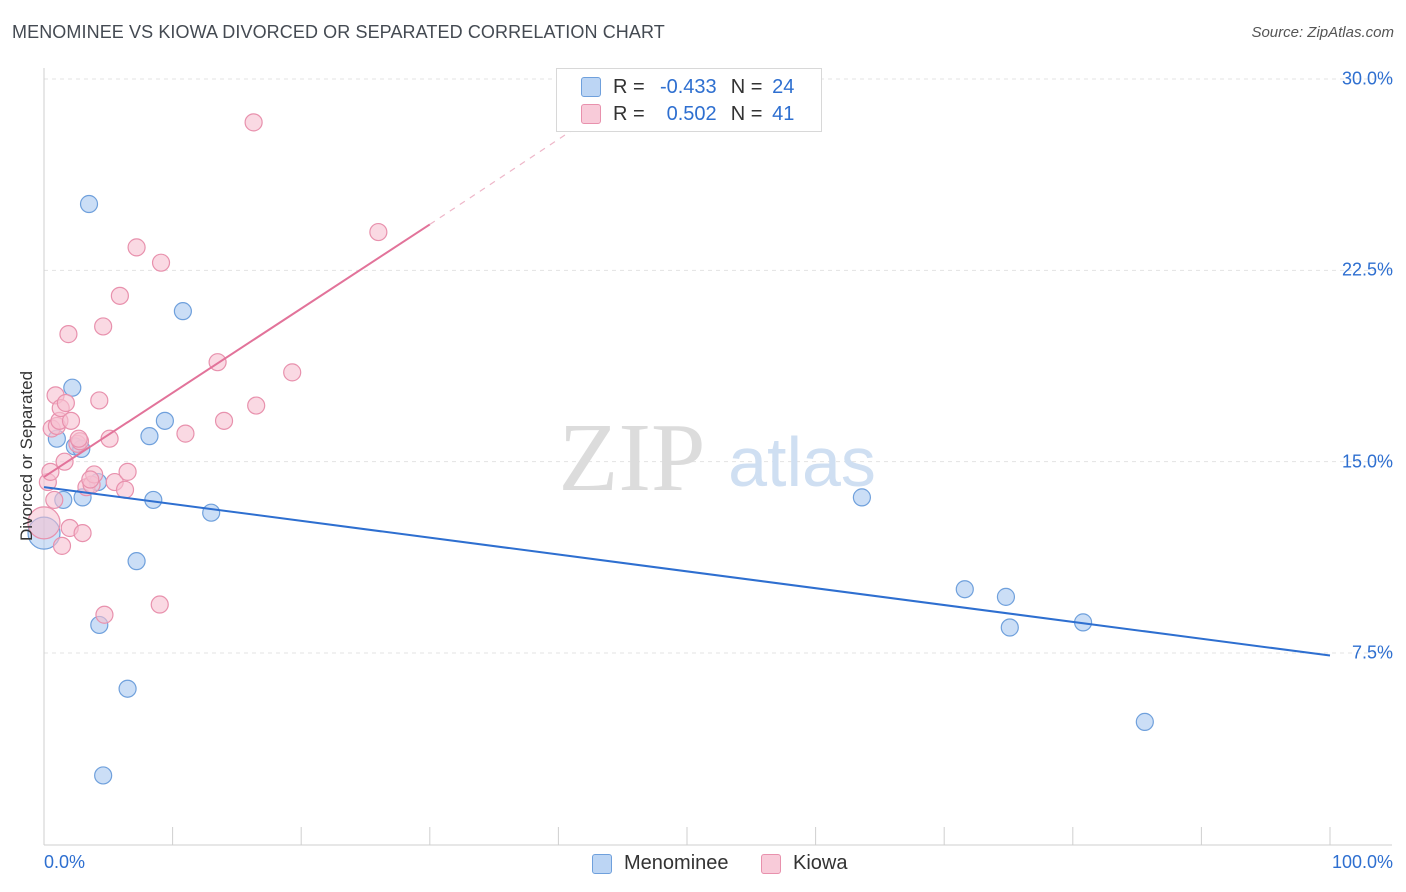 The height and width of the screenshot is (892, 1406). I want to click on legend-row-kiowa: R = 0.502 N = 41, so click(687, 114).